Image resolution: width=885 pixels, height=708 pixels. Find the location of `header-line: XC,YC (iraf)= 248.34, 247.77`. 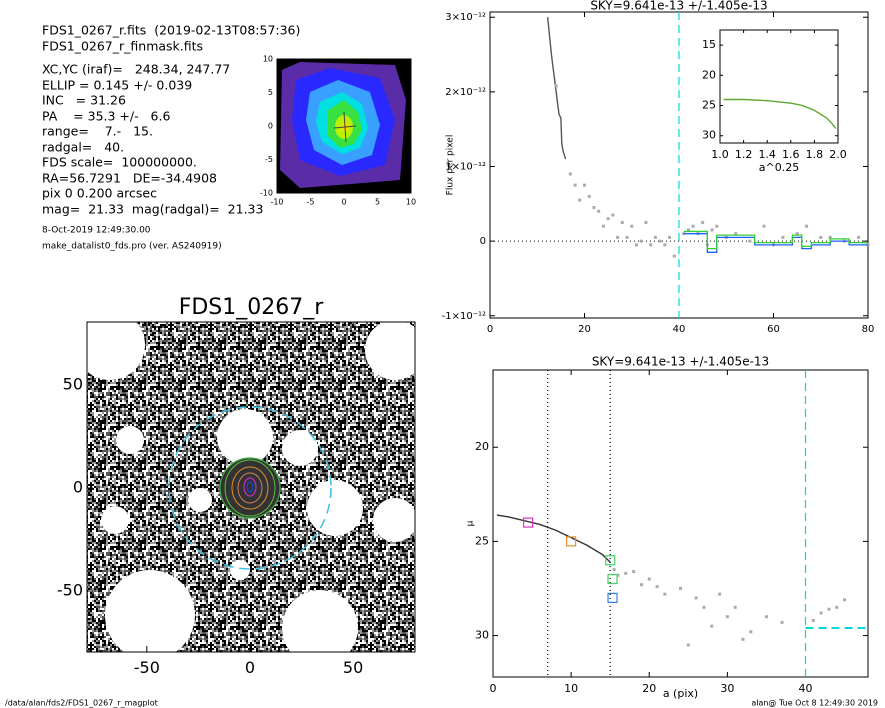

header-line: XC,YC (iraf)= 248.34, 247.77 is located at coordinates (136, 69).